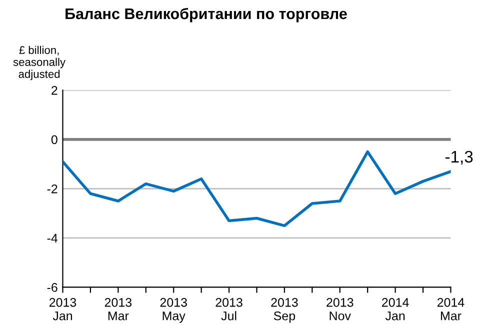 The height and width of the screenshot is (334, 479). Describe the element at coordinates (206, 15) in the screenshot. I see `chart-title: Баланс Великобритании по торговле` at that location.